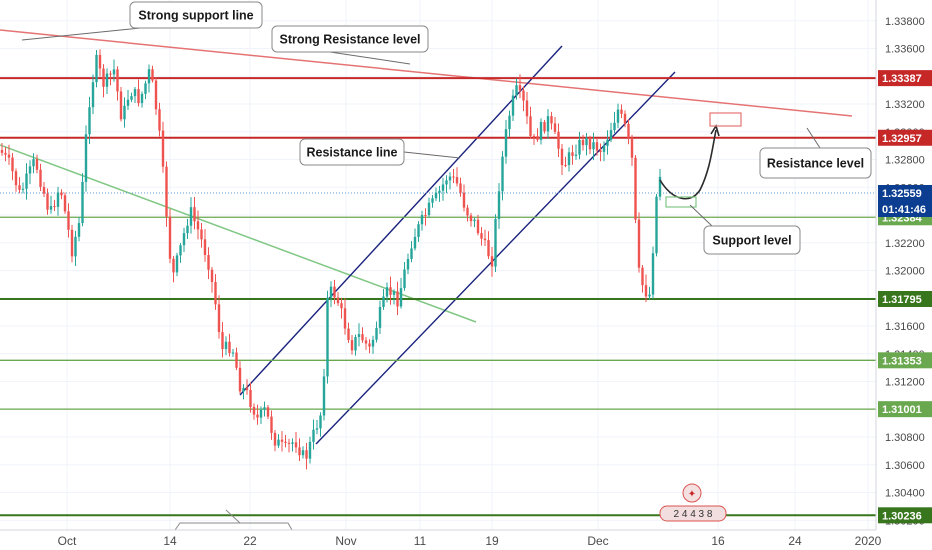 This screenshot has height=550, width=932. What do you see at coordinates (681, 202) in the screenshot?
I see `support-zone-box` at bounding box center [681, 202].